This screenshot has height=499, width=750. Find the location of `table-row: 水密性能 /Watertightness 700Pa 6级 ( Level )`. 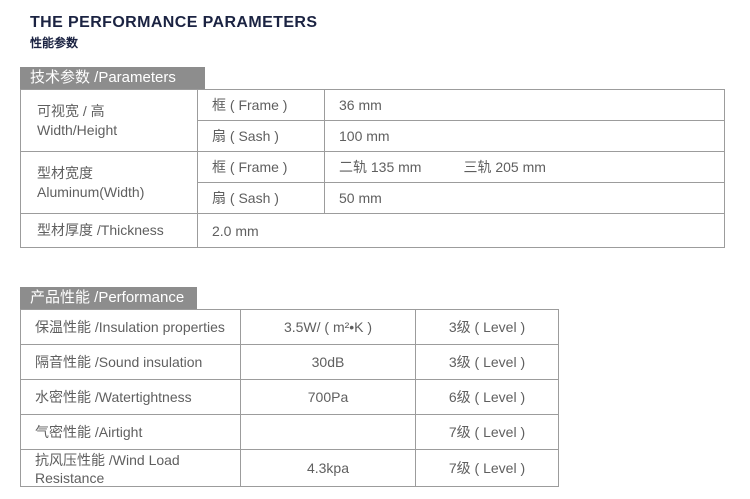

table-row: 水密性能 /Watertightness 700Pa 6级 ( Level ) is located at coordinates (289, 397).